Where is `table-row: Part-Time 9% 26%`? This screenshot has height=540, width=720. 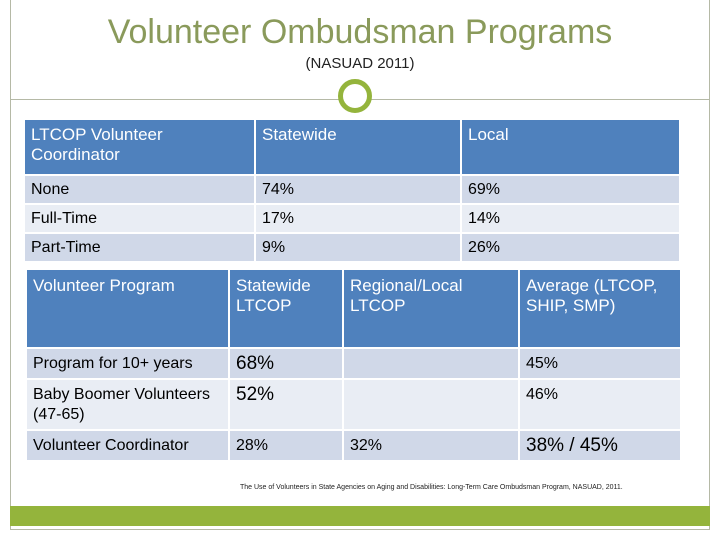 table-row: Part-Time 9% 26% is located at coordinates (352, 247).